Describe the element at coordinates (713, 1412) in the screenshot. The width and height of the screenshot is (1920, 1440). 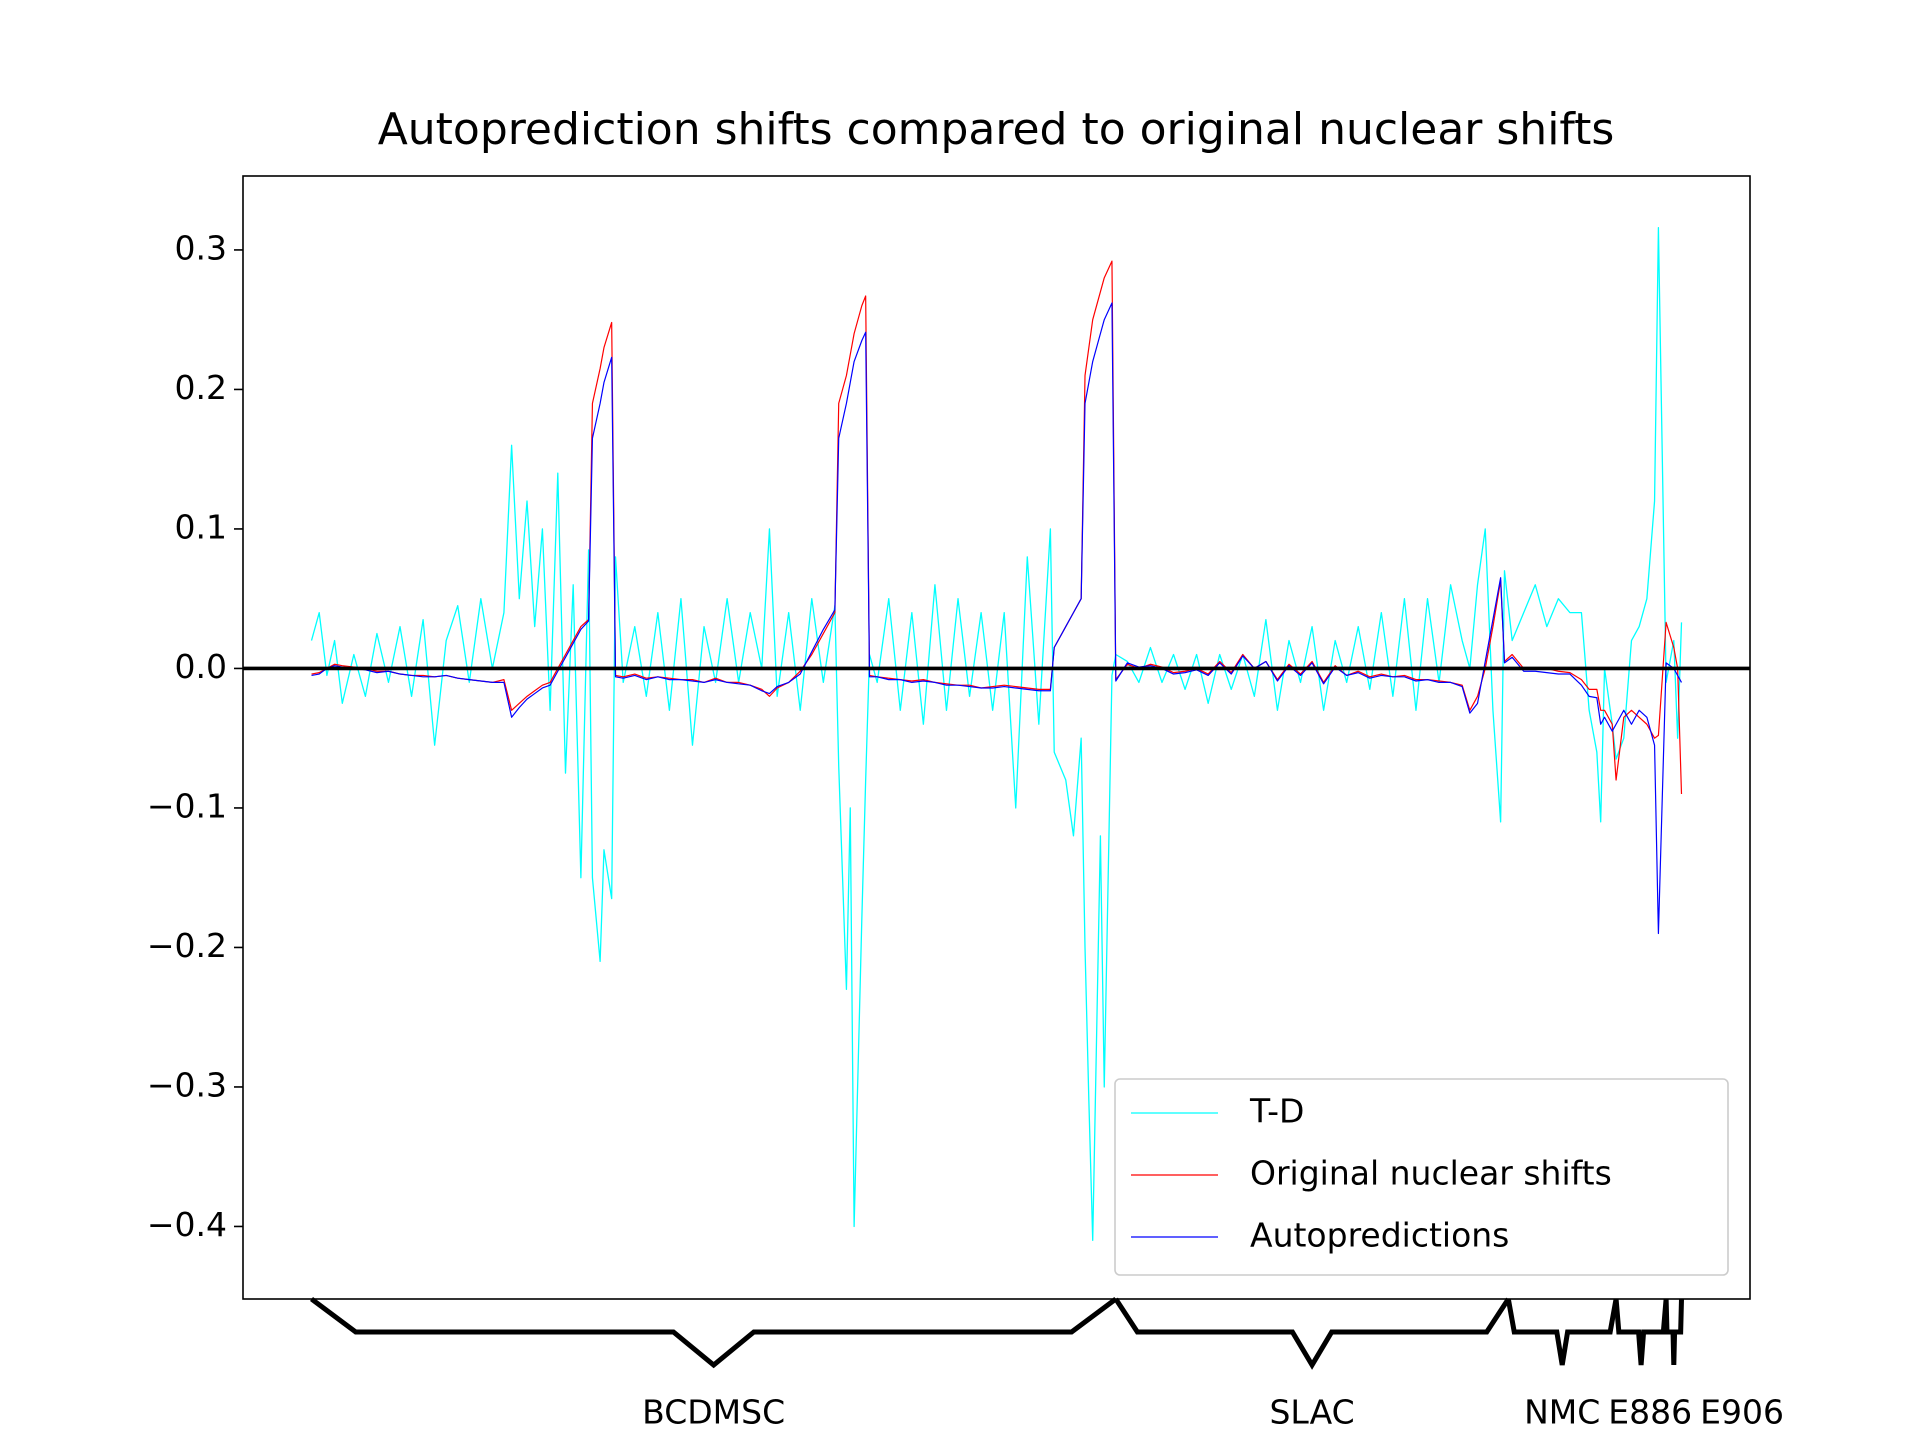
I see `group-label: BCDMSC` at that location.